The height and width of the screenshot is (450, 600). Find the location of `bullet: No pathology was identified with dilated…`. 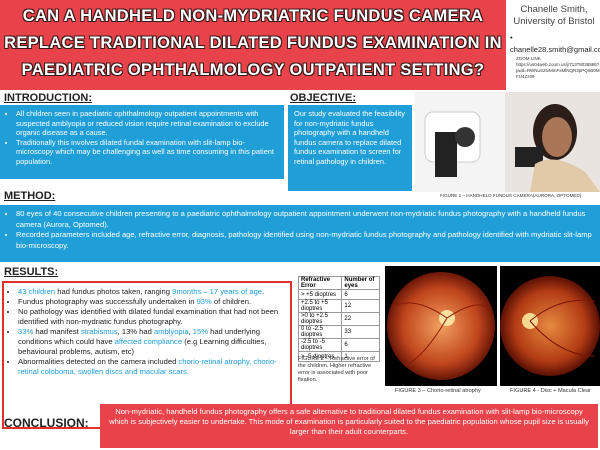

bullet: No pathology was identified with dilated… is located at coordinates (152, 317).